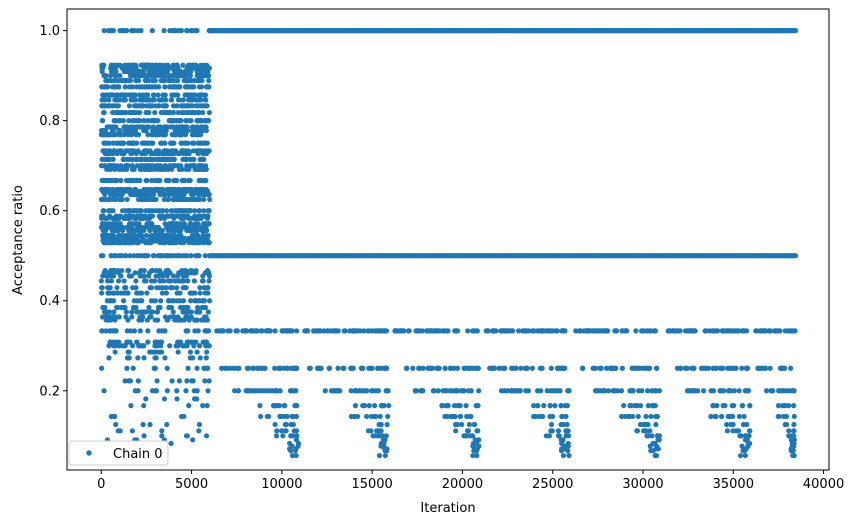 Image resolution: width=860 pixels, height=525 pixels. I want to click on y-axis-label: Acceptance ratio, so click(18, 240).